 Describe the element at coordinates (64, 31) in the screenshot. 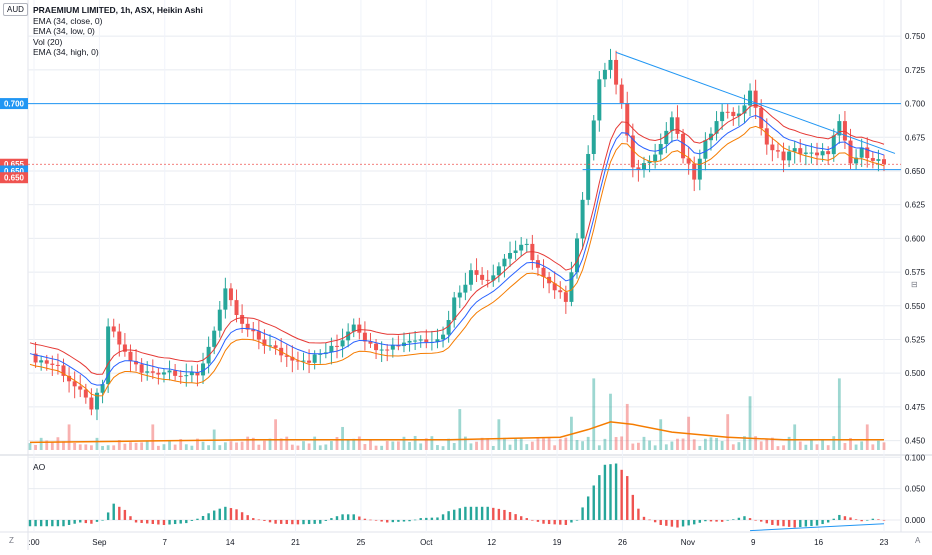

I see `legend-ema-low: EMA (34, low, 0)` at that location.